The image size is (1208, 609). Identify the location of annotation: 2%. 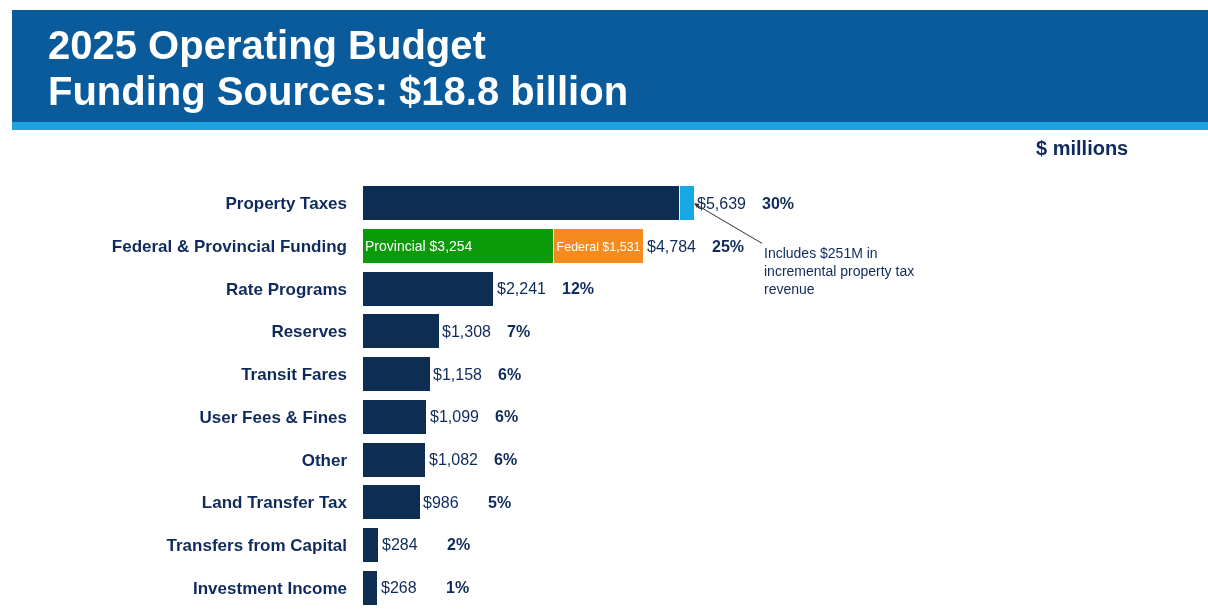
(459, 544).